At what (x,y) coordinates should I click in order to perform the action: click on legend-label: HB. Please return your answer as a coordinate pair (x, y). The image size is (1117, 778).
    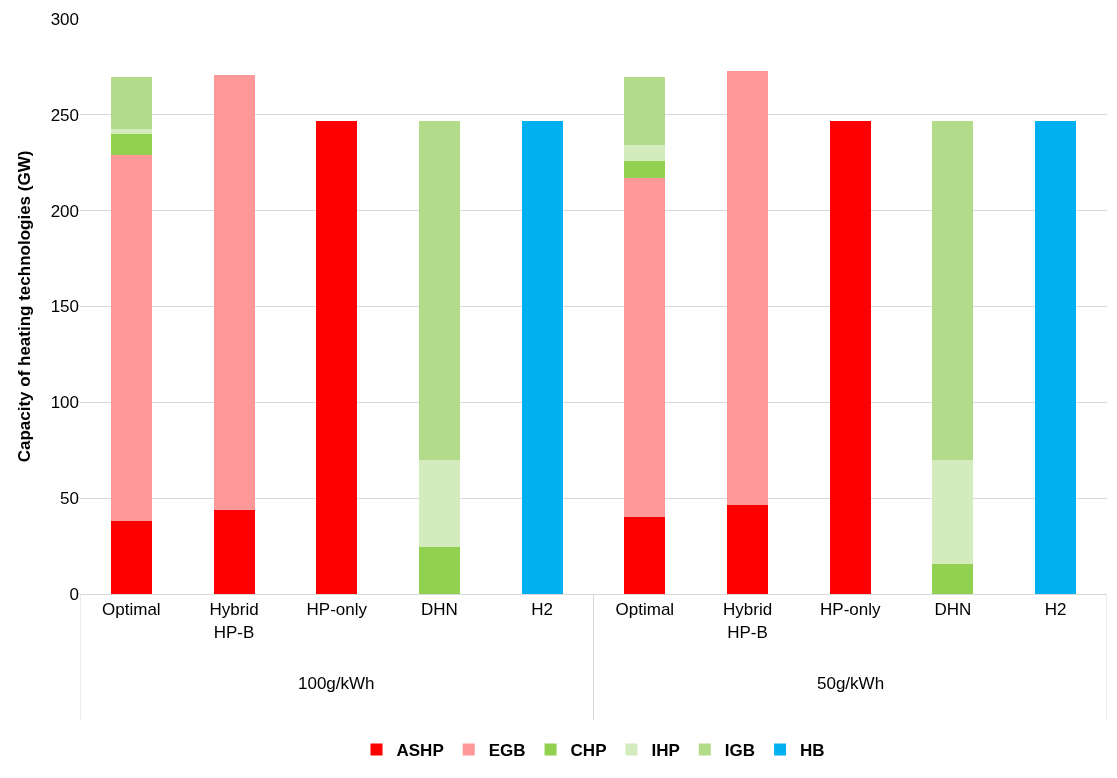
    Looking at the image, I should click on (812, 751).